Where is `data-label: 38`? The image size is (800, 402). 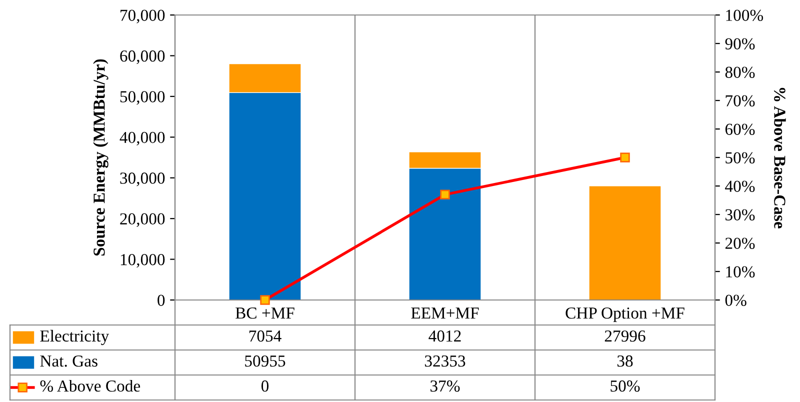
data-label: 38 is located at coordinates (625, 361).